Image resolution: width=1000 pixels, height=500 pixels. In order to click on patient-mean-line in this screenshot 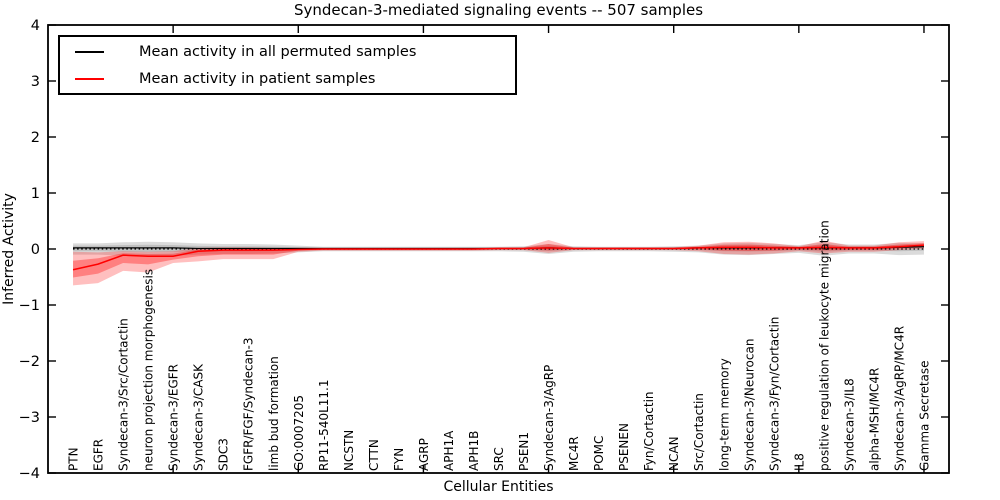, I will do `click(498, 257)`.